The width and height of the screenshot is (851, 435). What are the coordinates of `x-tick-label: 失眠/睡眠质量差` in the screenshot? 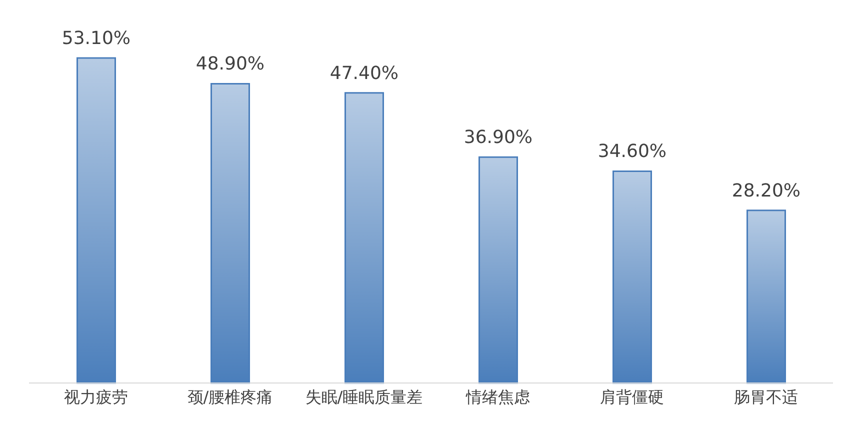 It's located at (364, 396).